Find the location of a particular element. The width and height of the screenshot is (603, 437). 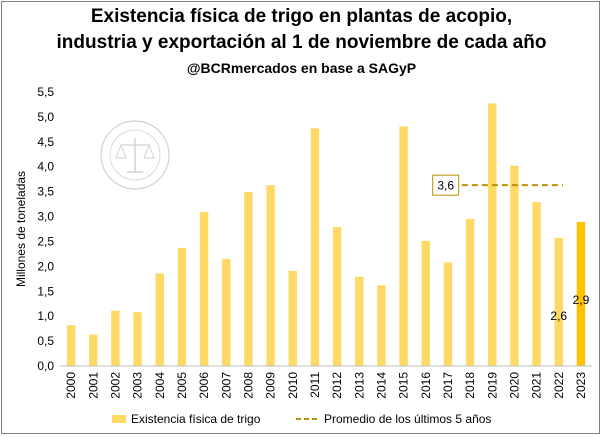

x-tick-label: 2018 is located at coordinates (470, 385).